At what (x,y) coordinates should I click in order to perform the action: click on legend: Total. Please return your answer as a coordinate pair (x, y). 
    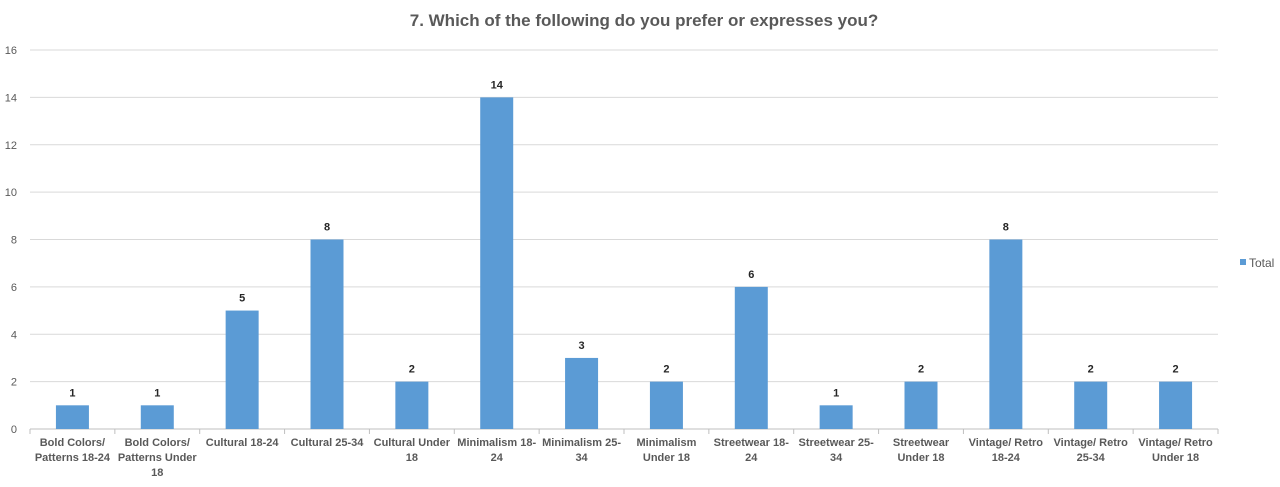
    Looking at the image, I should click on (1257, 263).